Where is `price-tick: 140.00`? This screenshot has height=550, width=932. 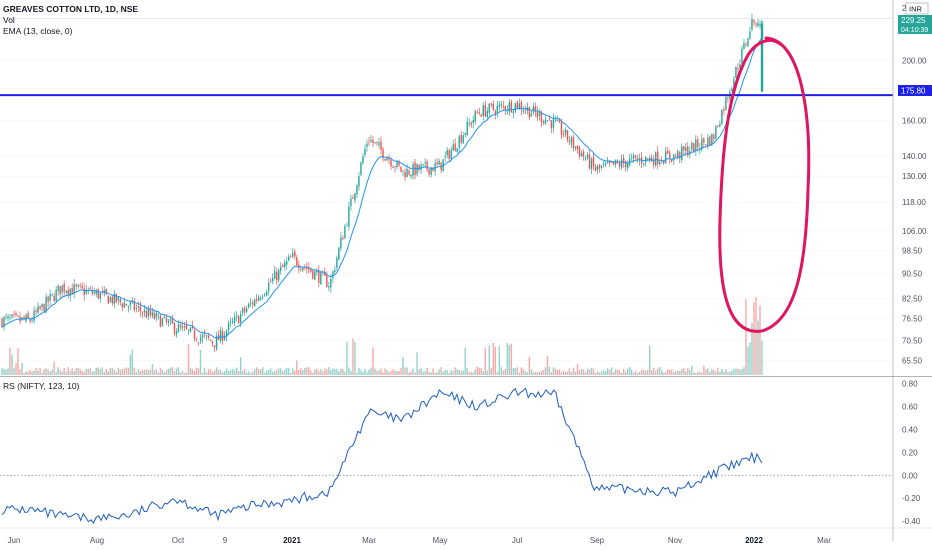 price-tick: 140.00 is located at coordinates (914, 156).